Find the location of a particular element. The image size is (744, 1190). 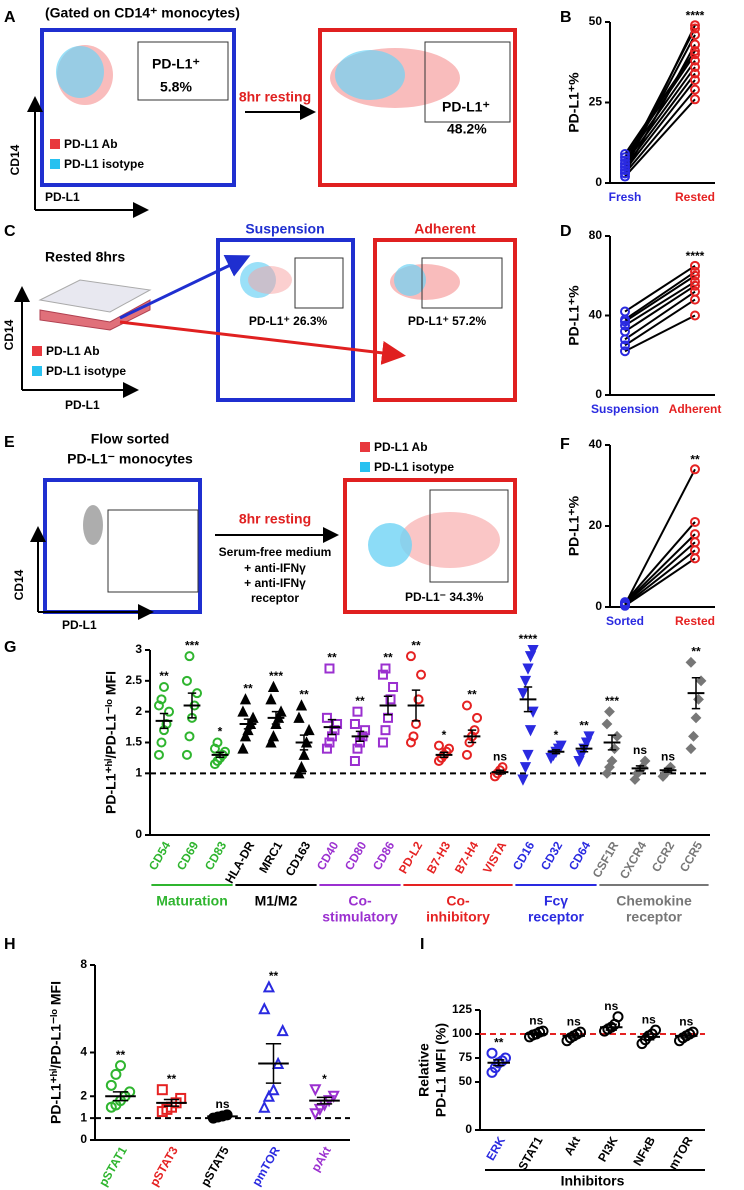

y-tick-label: 2.5 is located at coordinates (133, 680).